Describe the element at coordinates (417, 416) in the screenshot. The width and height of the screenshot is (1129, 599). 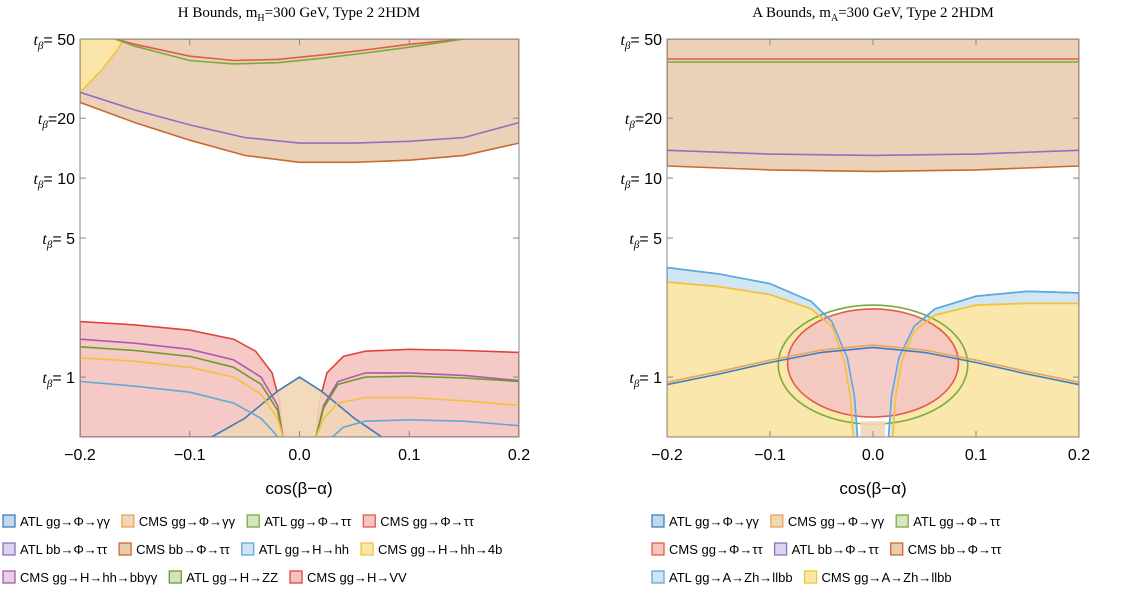
I see `cms-hh-4b-right-line` at that location.